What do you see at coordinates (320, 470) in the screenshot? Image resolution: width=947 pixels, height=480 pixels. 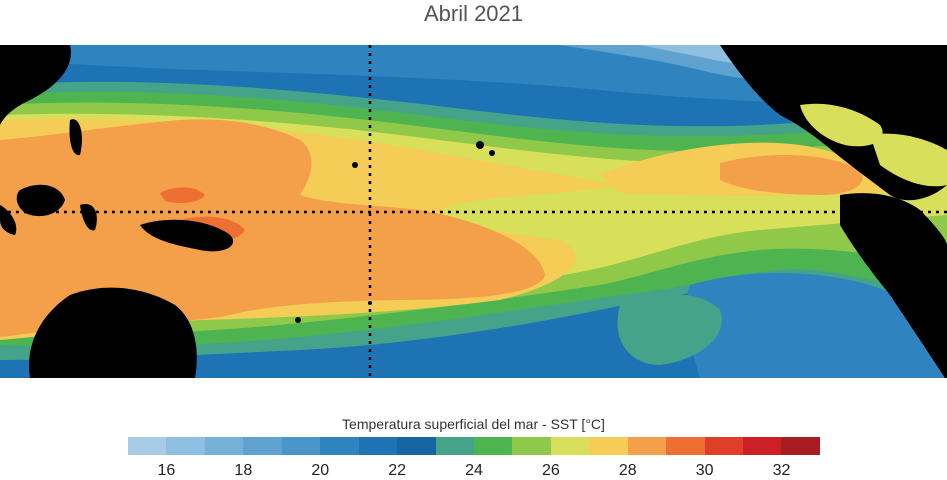 I see `colorbar-tick-label: 20` at bounding box center [320, 470].